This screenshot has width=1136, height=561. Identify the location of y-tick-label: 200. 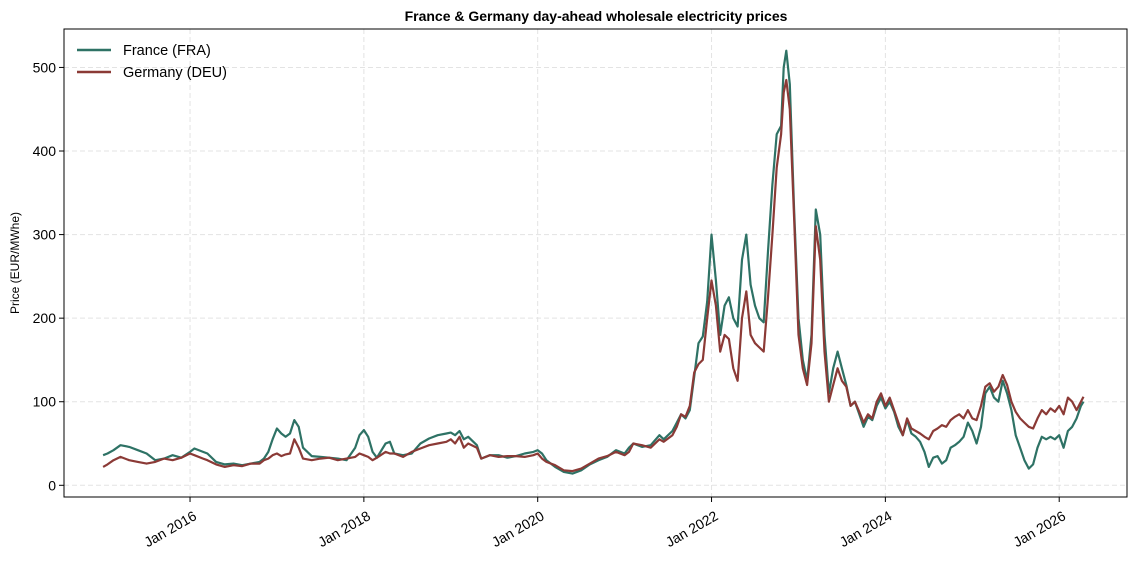
(45, 318).